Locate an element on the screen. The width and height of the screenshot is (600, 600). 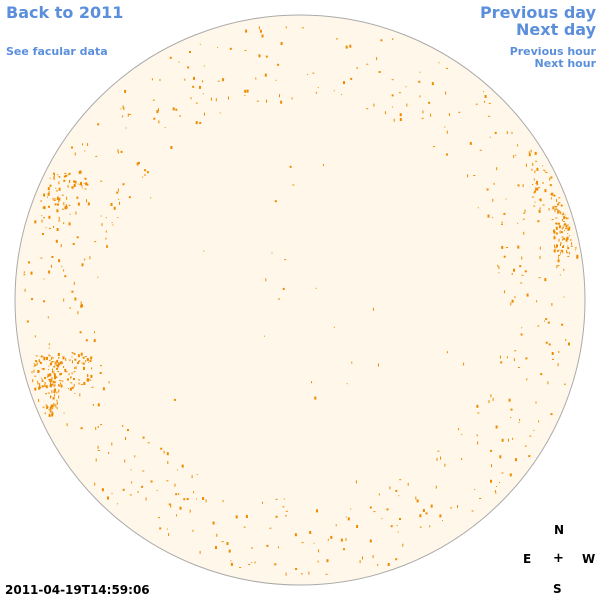
see-facular-data-link: See facular data is located at coordinates (57, 51).